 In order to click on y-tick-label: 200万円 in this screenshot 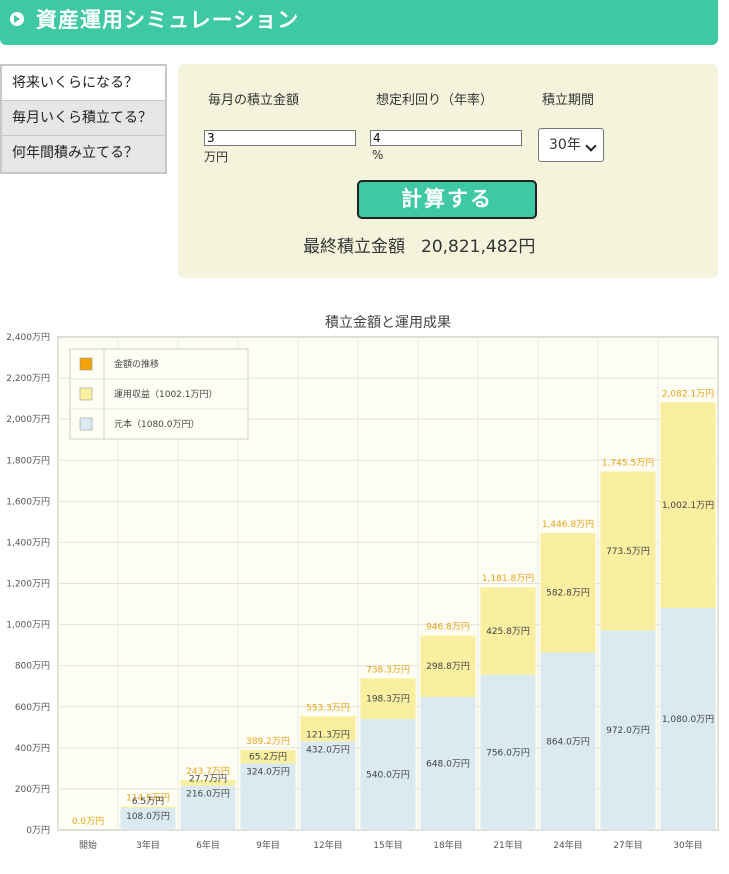, I will do `click(32, 789)`.